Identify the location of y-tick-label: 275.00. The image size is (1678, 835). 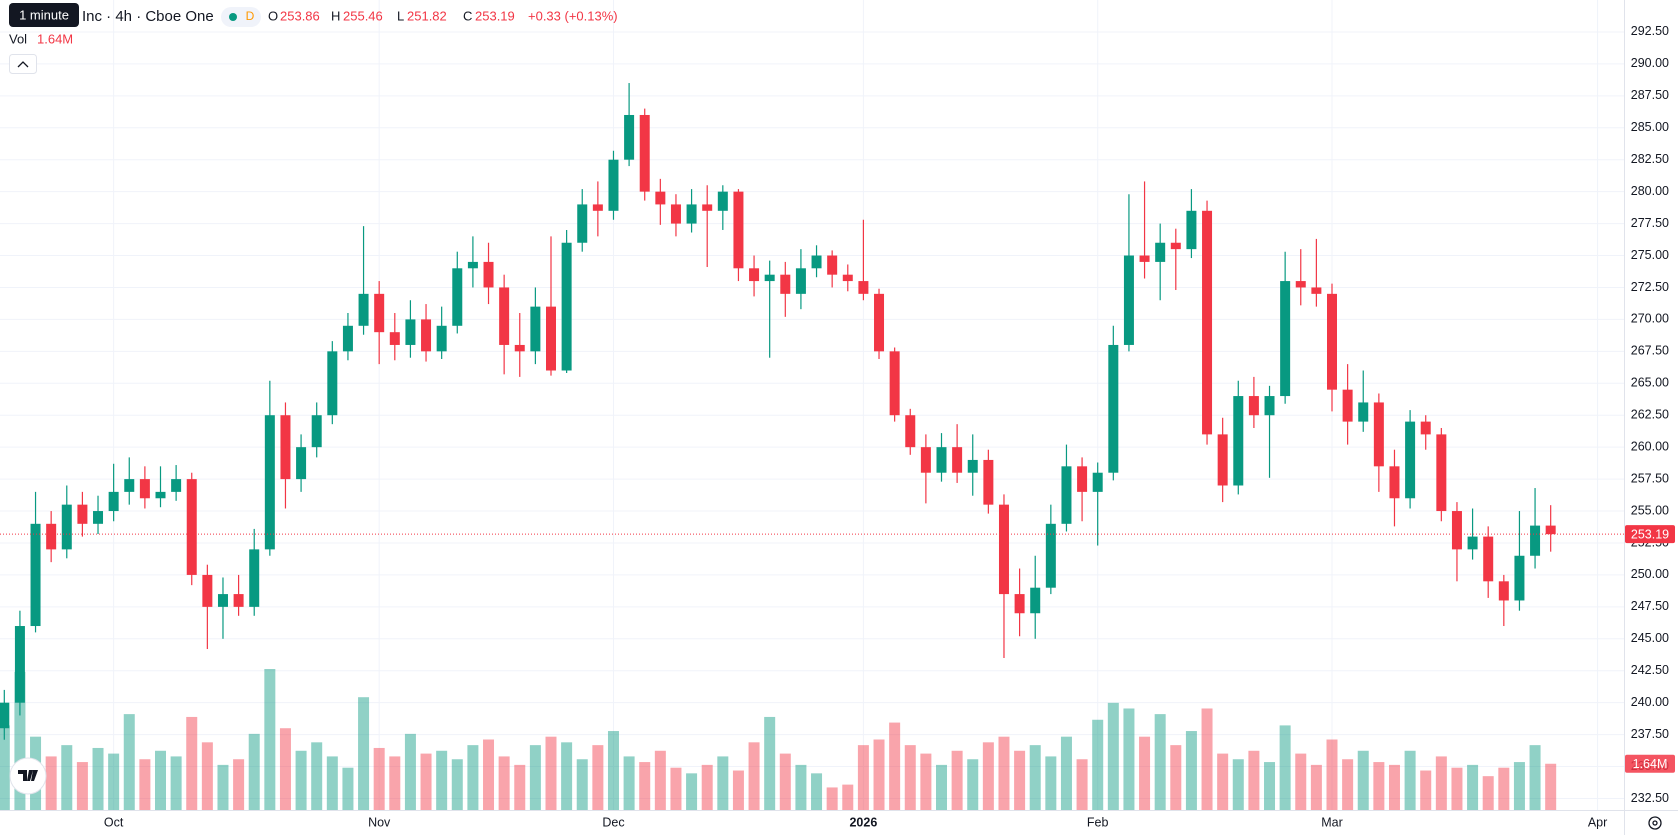
(1650, 255).